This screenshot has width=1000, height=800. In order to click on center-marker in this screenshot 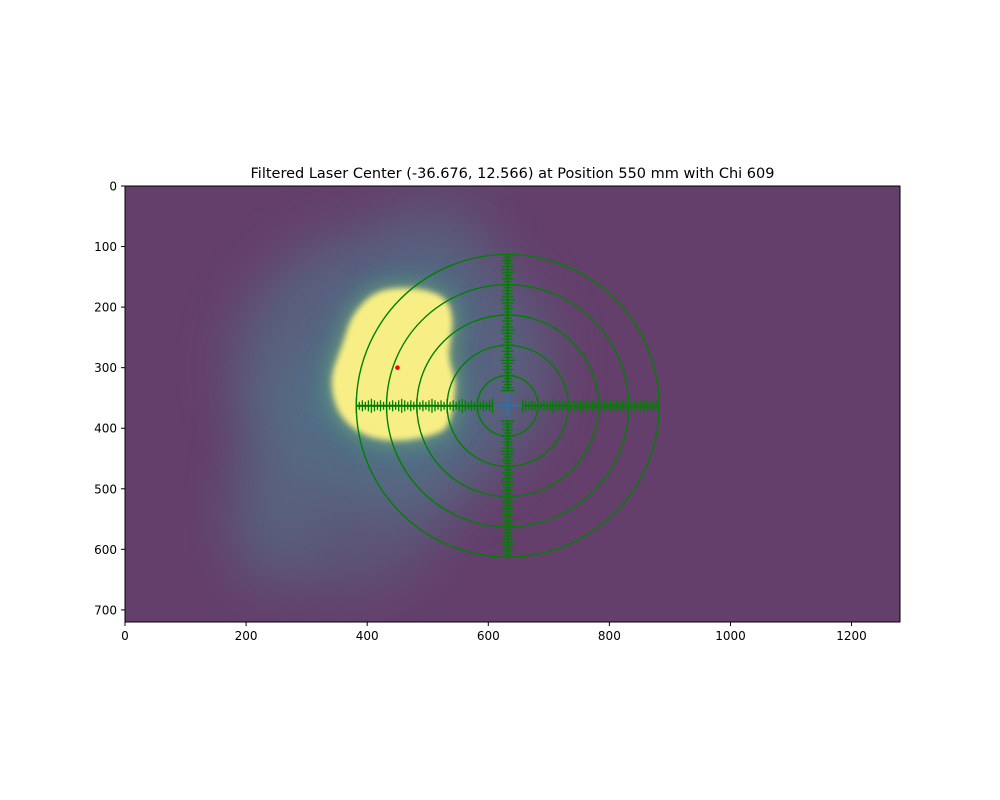, I will do `click(507, 405)`.